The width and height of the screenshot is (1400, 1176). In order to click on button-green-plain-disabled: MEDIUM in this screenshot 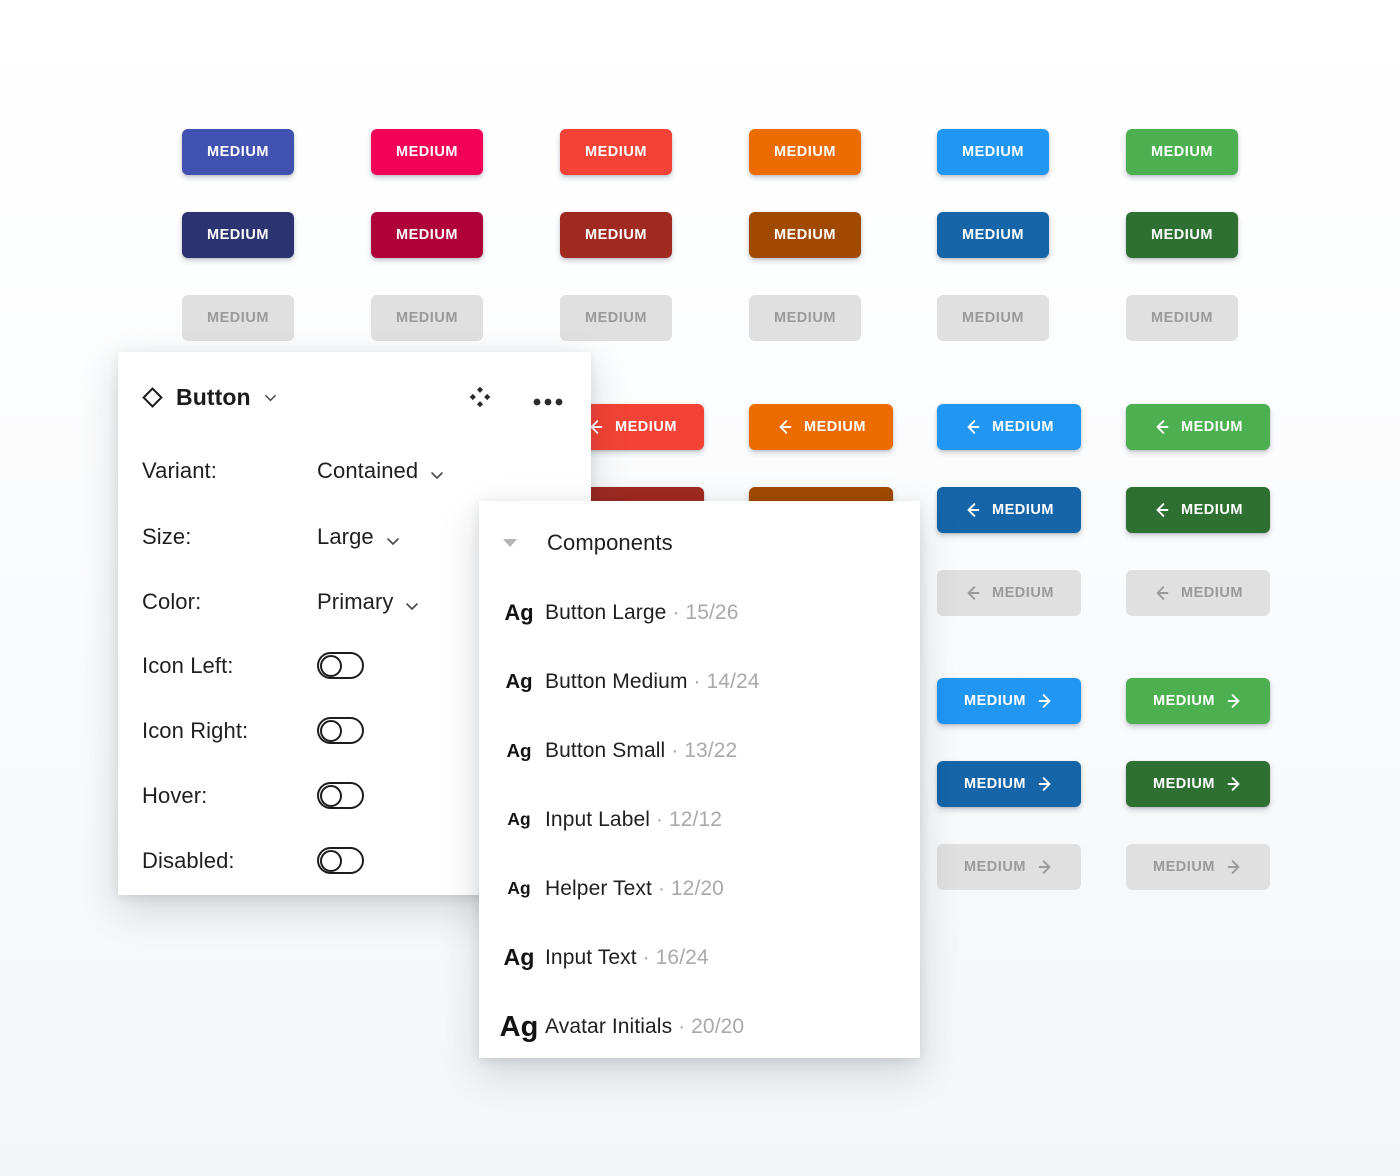, I will do `click(1182, 318)`.